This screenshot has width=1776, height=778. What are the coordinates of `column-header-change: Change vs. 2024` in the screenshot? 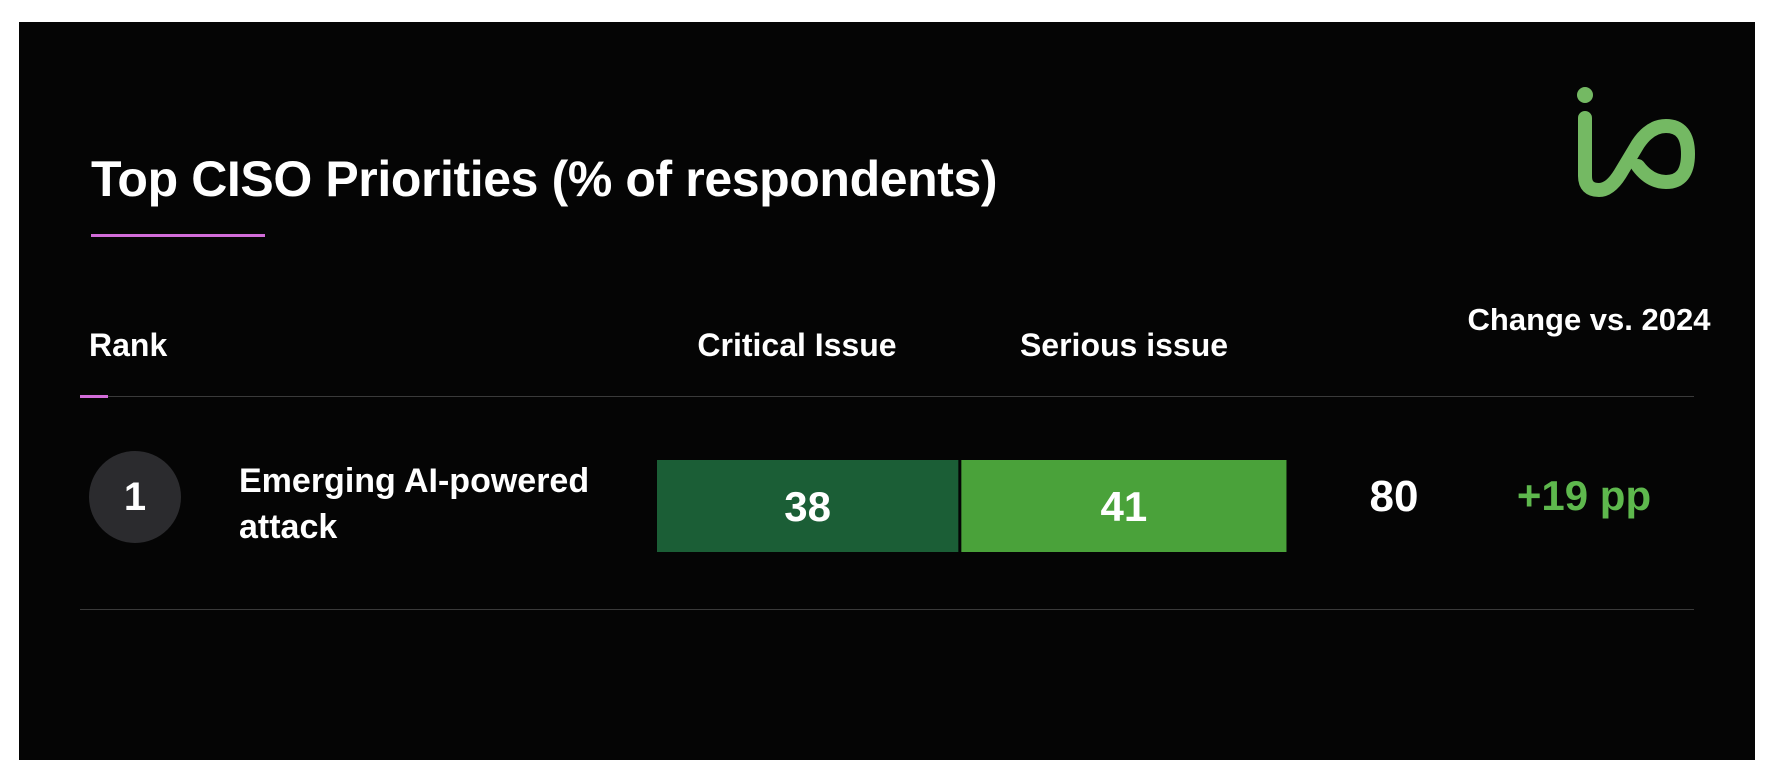 It's located at (1589, 319).